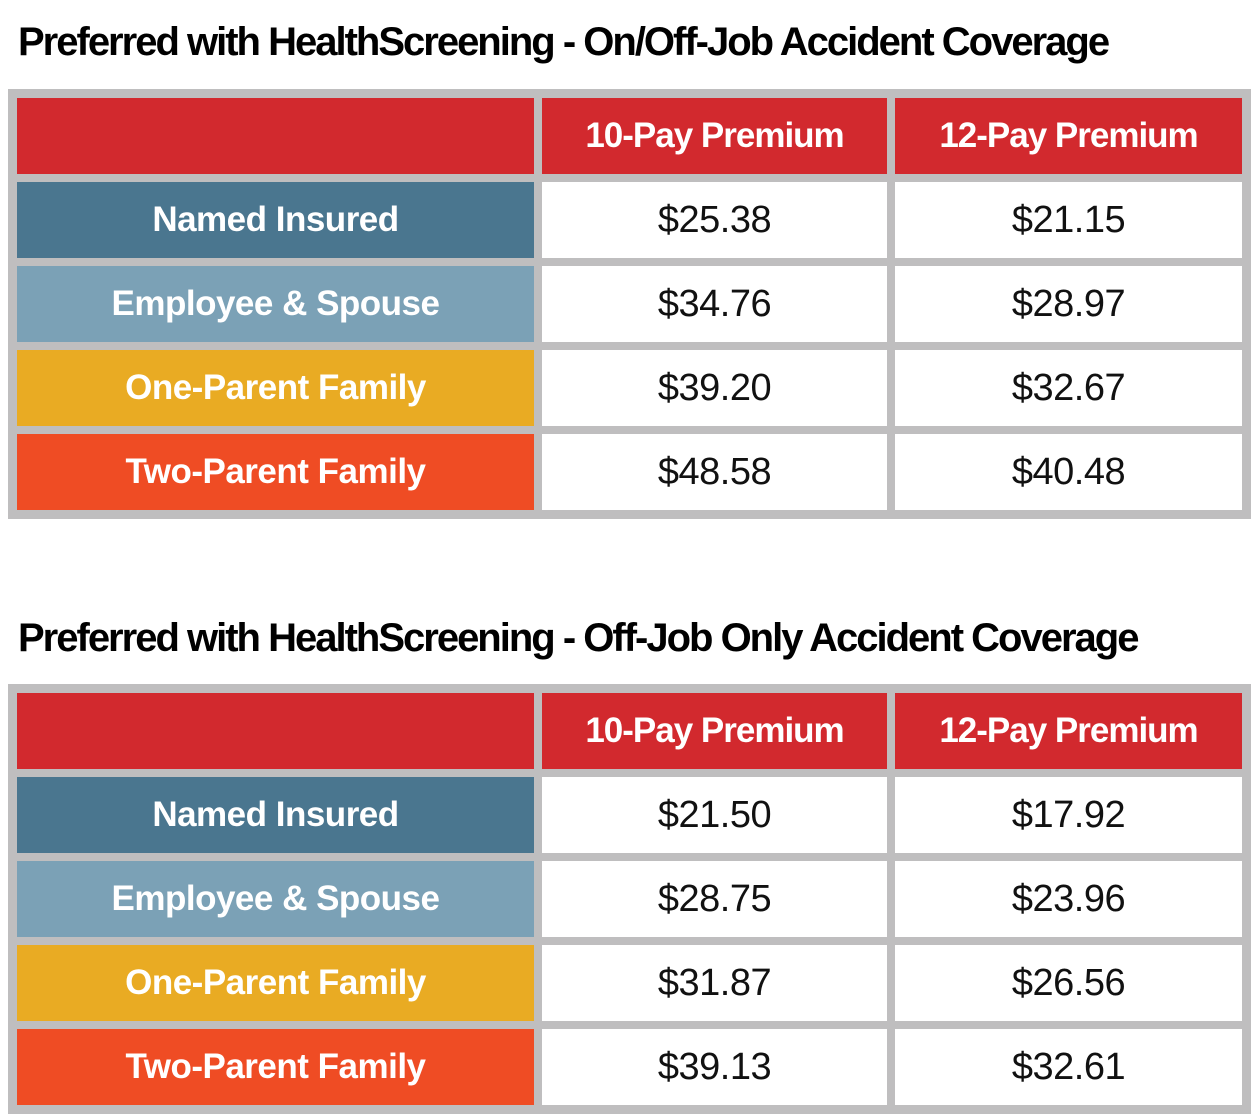 The image size is (1259, 1117). Describe the element at coordinates (1068, 899) in the screenshot. I see `premium-value-cell: $23.96` at that location.